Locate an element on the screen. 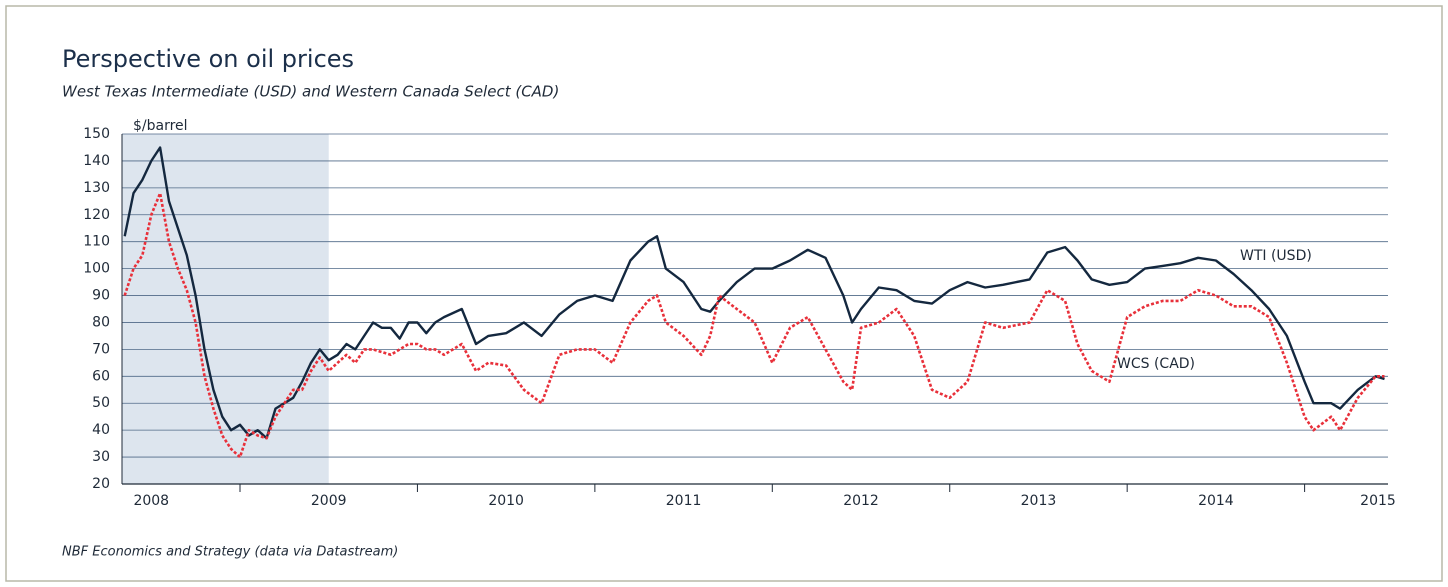 The width and height of the screenshot is (1448, 587). y-tick-label: 30 is located at coordinates (101, 457).